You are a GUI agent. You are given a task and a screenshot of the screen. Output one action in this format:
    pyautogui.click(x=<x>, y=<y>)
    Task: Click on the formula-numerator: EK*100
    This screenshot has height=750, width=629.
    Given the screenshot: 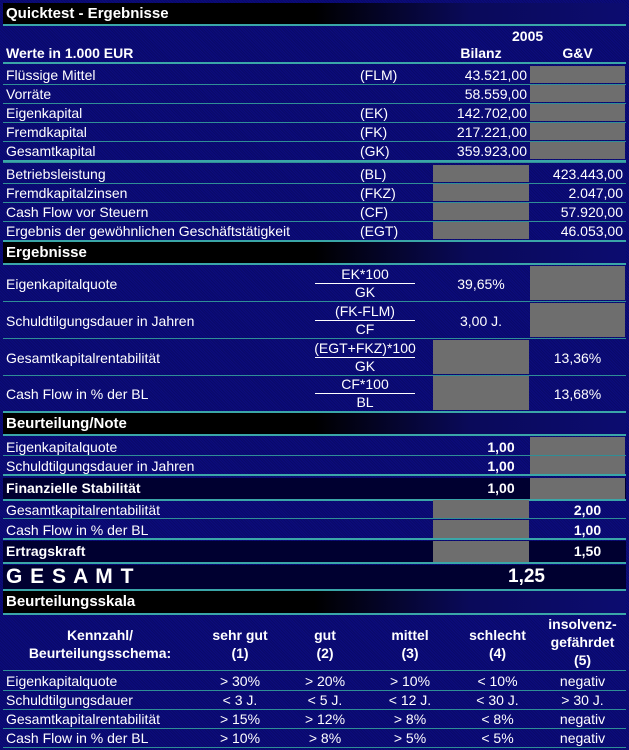 What is the action you would take?
    pyautogui.click(x=365, y=274)
    